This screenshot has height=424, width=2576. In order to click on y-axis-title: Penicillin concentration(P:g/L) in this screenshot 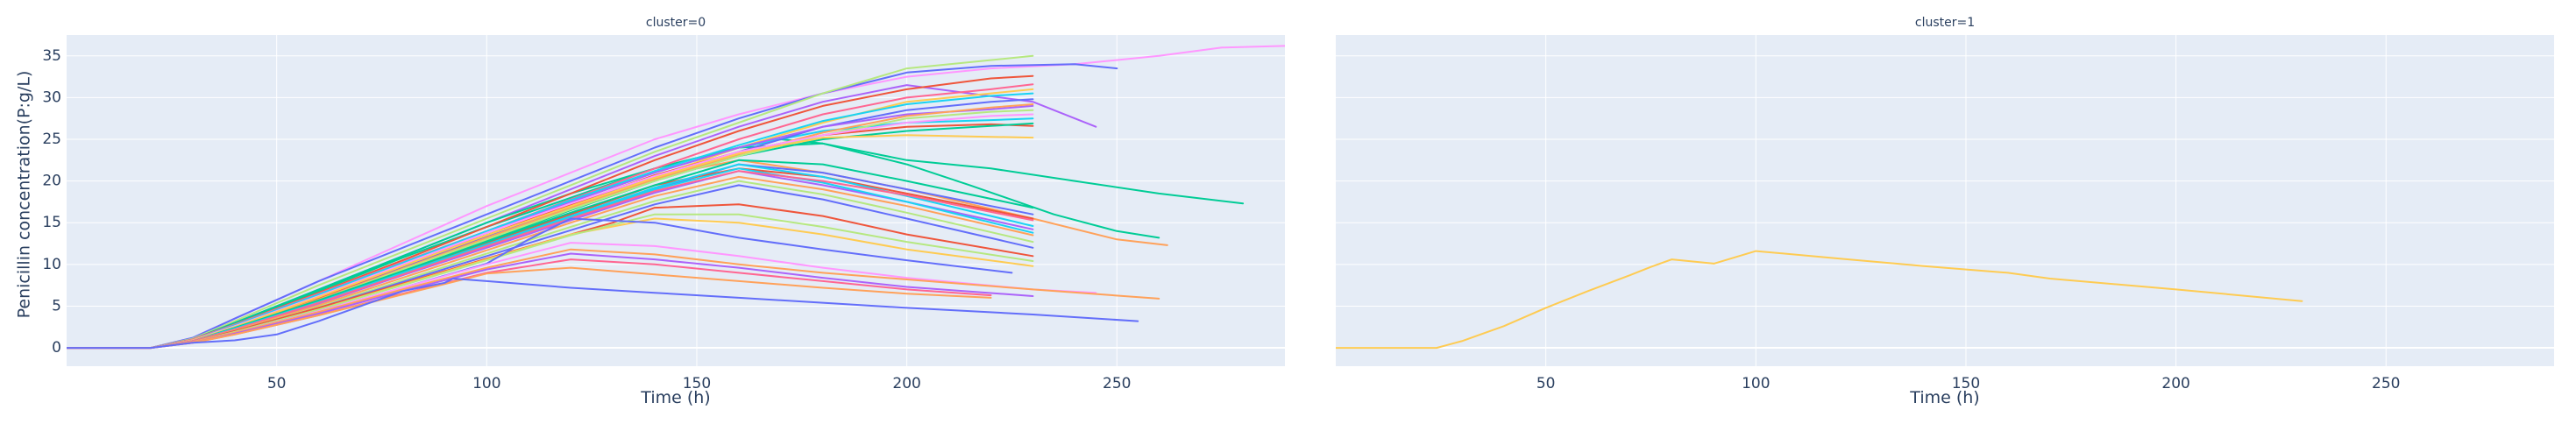, I will do `click(24, 195)`.